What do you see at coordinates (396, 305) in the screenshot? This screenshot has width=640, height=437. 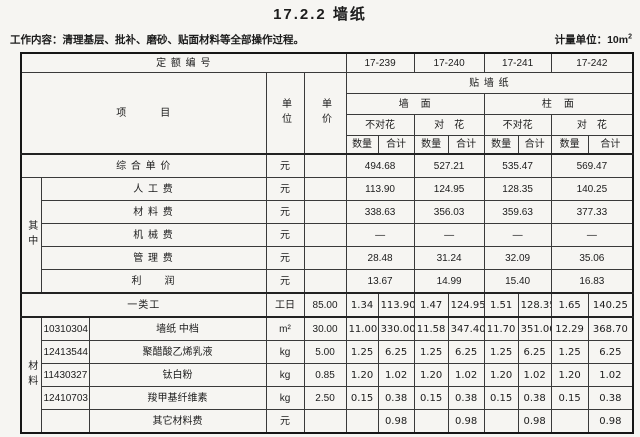 I see `total-cell: 113.90` at bounding box center [396, 305].